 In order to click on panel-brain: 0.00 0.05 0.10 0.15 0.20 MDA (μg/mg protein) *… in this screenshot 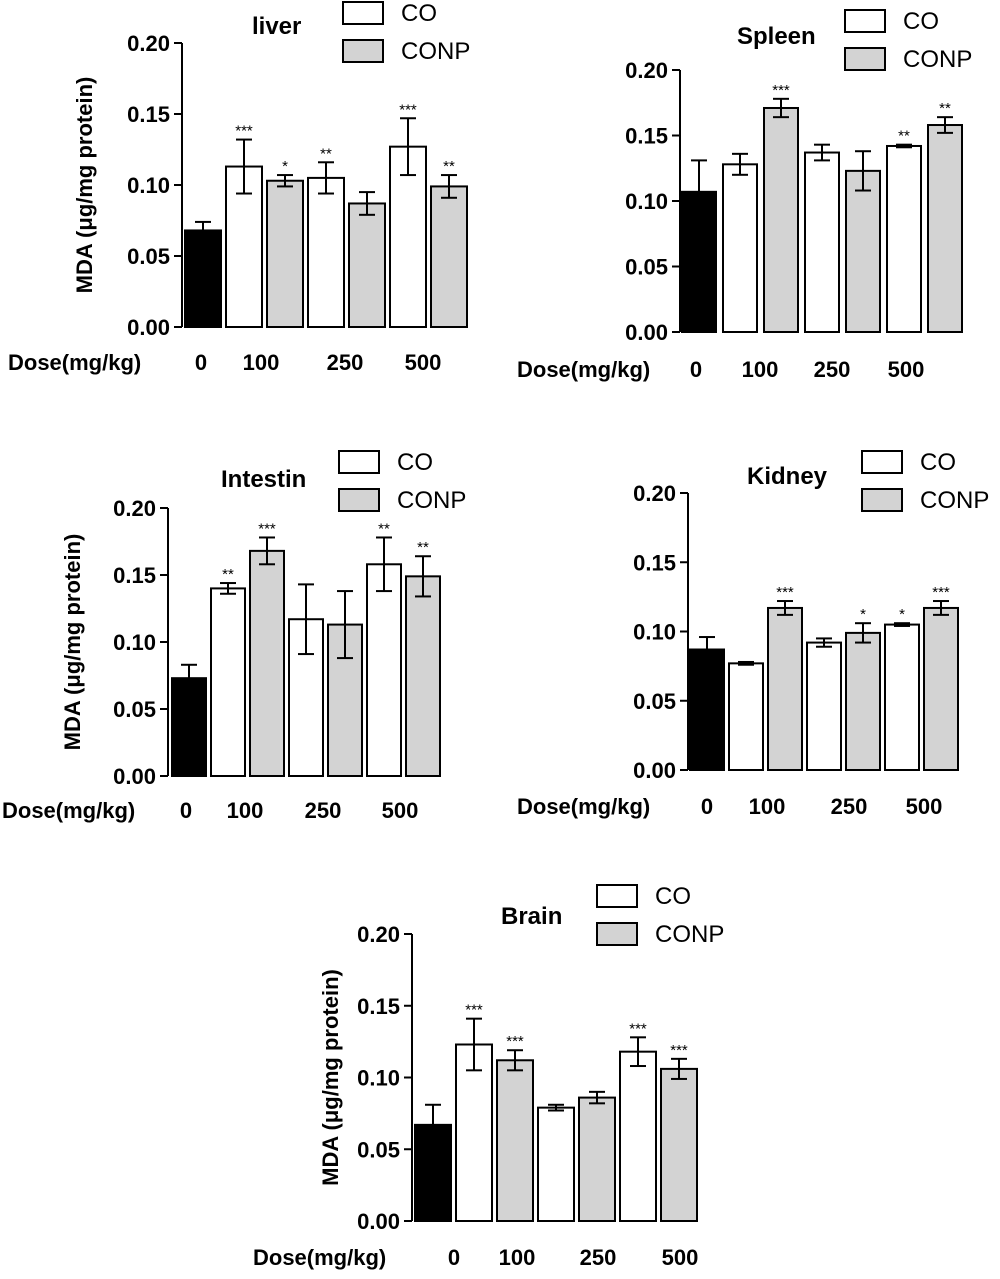, I will do `click(488, 1076)`.